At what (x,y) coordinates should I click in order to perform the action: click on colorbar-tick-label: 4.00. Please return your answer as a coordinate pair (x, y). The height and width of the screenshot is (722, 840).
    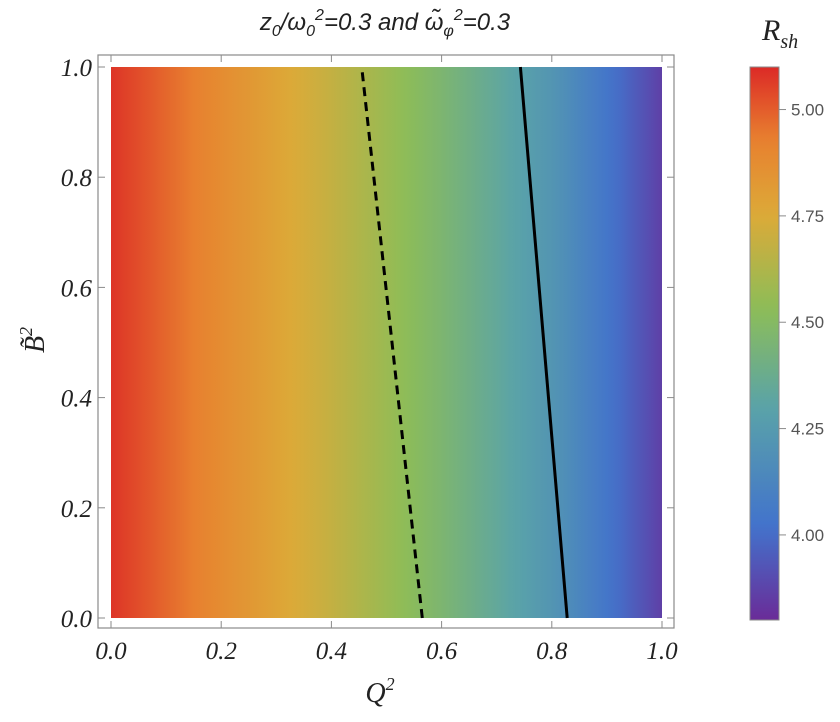
    Looking at the image, I should click on (807, 535).